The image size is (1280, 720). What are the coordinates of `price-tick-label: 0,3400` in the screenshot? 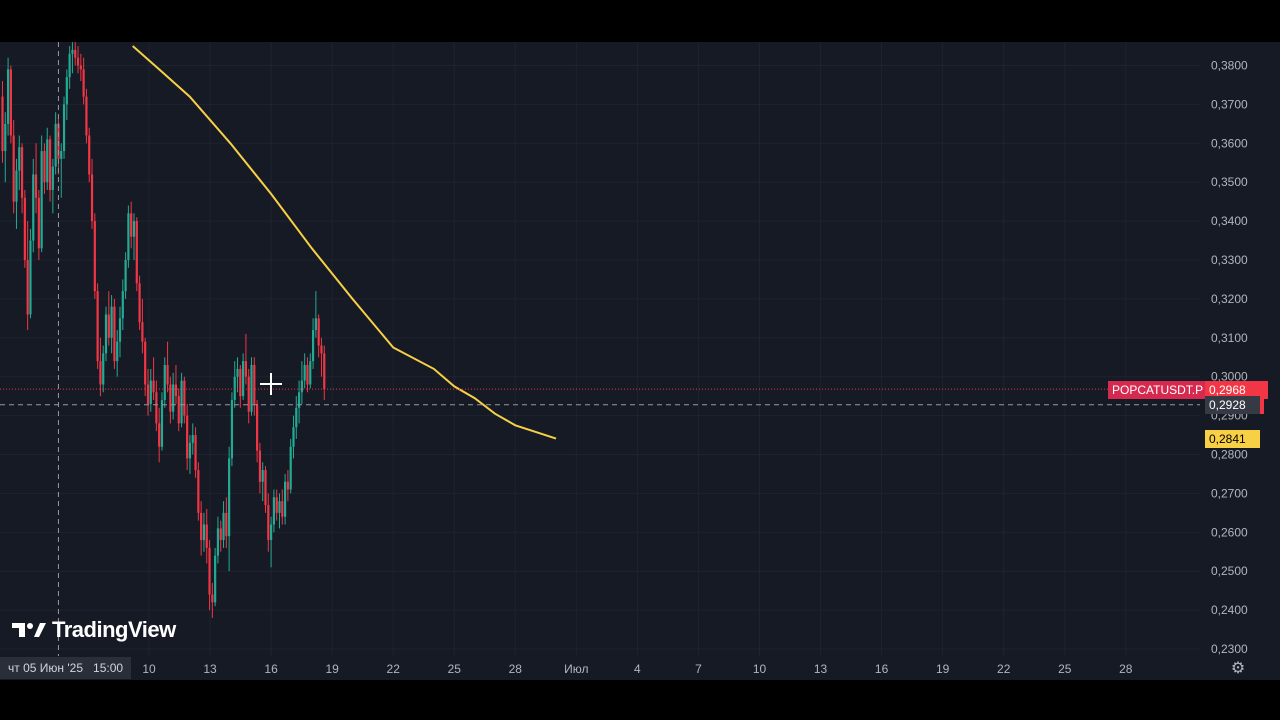 It's located at (1229, 221).